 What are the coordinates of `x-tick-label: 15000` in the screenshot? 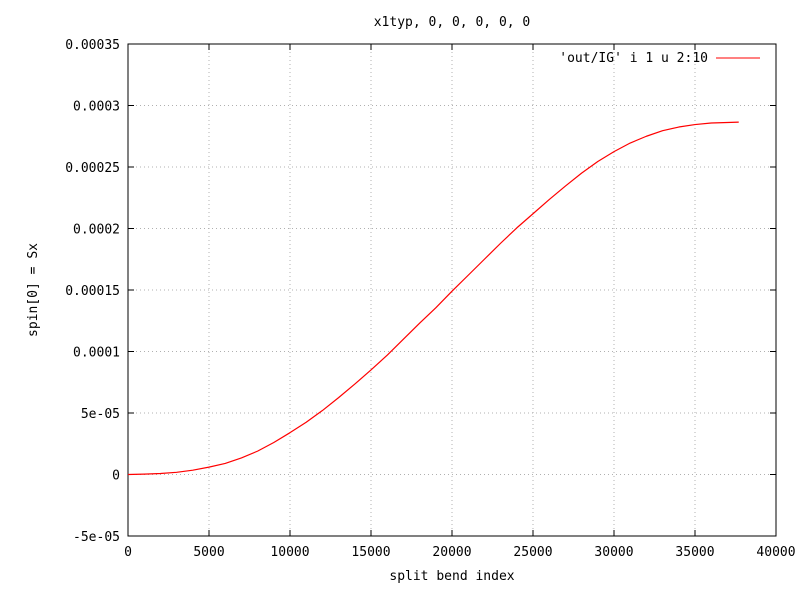 It's located at (370, 552).